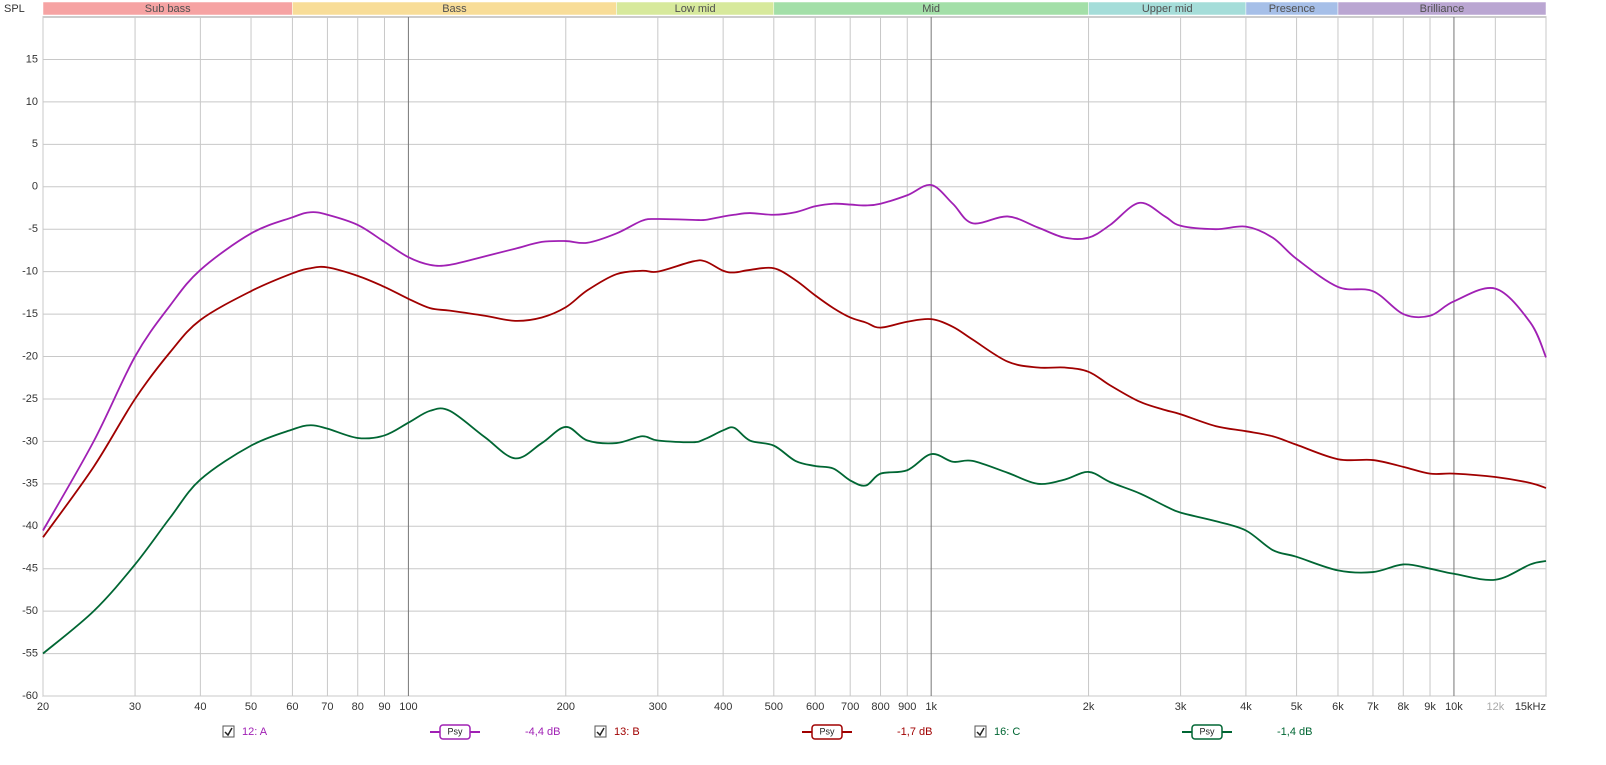  Describe the element at coordinates (14, 9) in the screenshot. I see `y-axis-label: SPL` at that location.